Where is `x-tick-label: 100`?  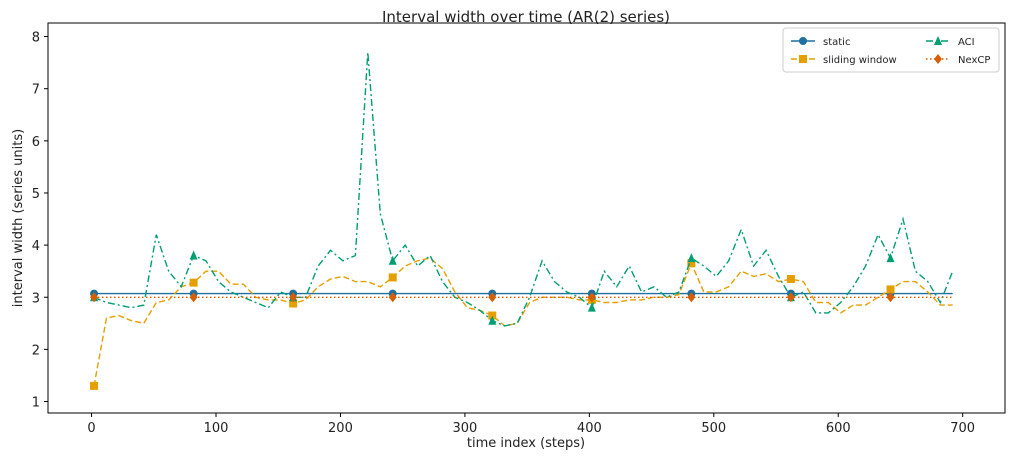 x-tick-label: 100 is located at coordinates (216, 428).